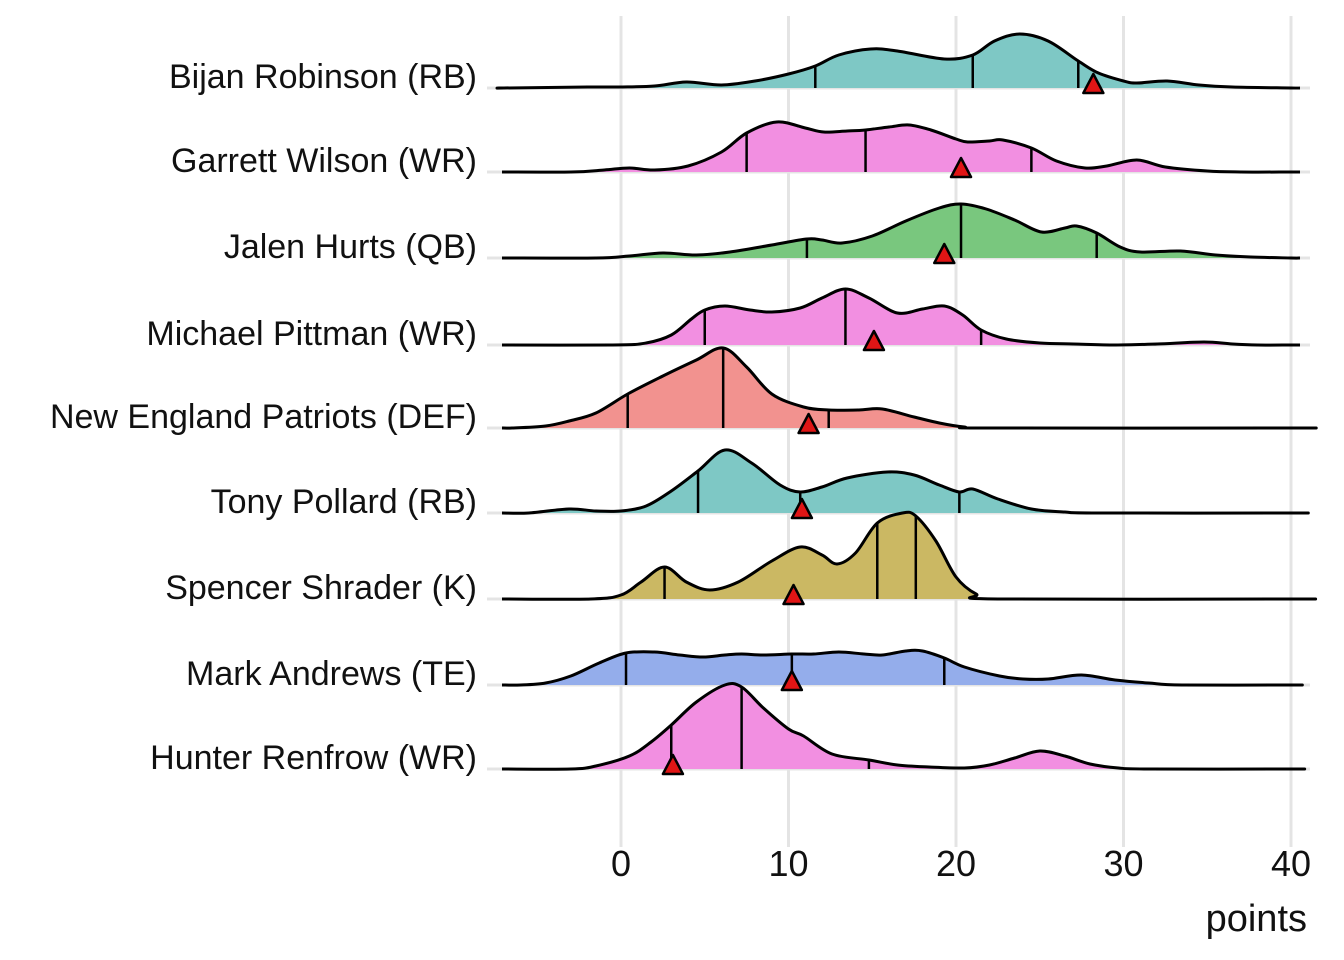 The height and width of the screenshot is (960, 1344). I want to click on x-tick-label: 20, so click(956, 863).